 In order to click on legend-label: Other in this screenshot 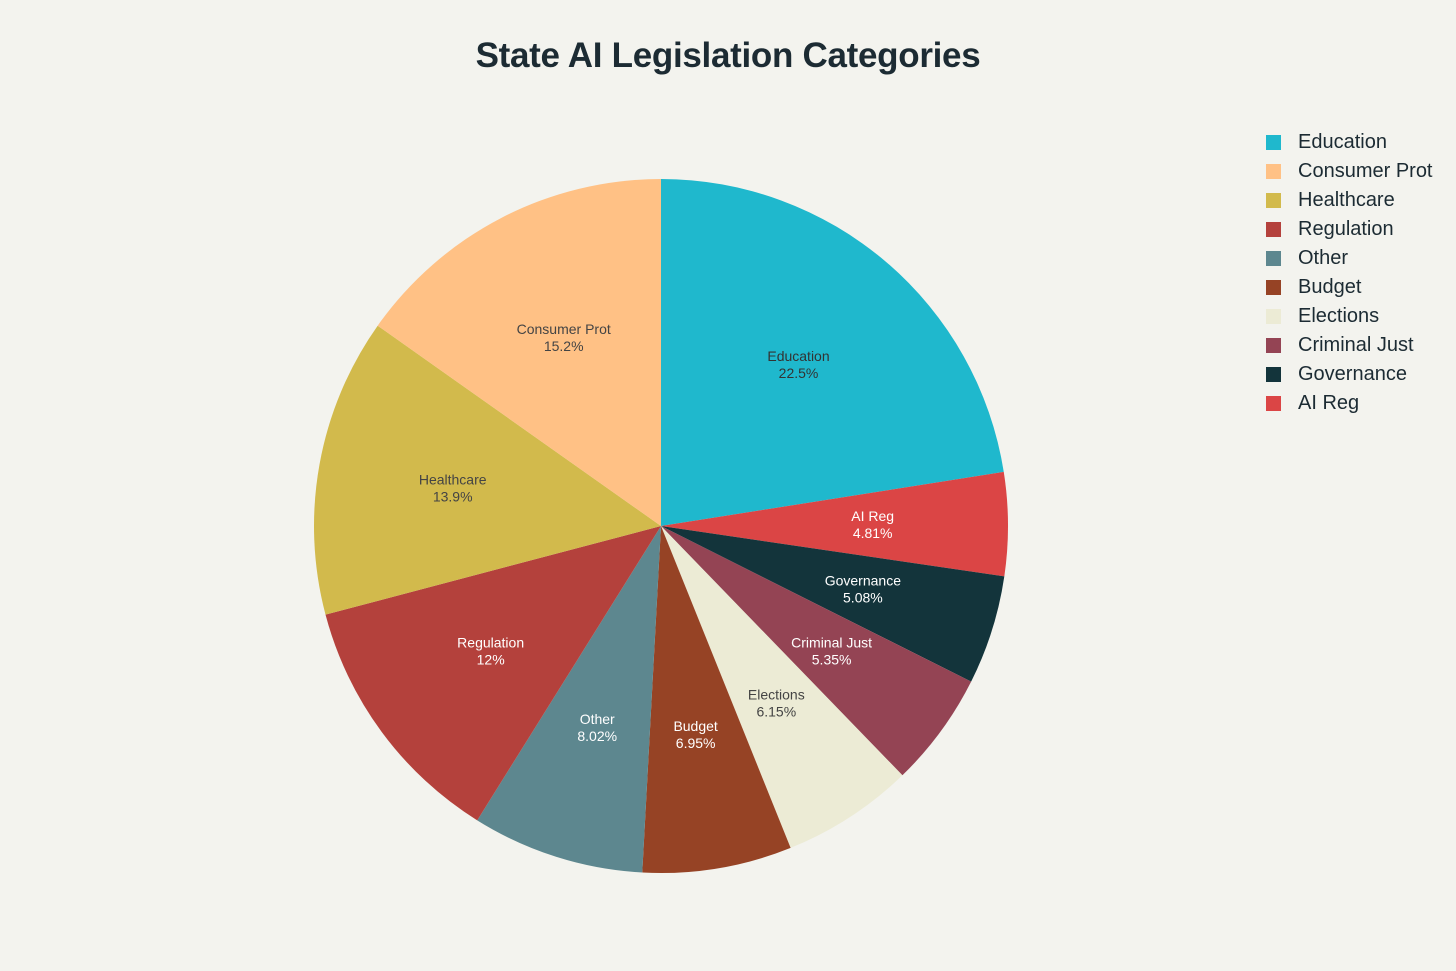, I will do `click(1323, 258)`.